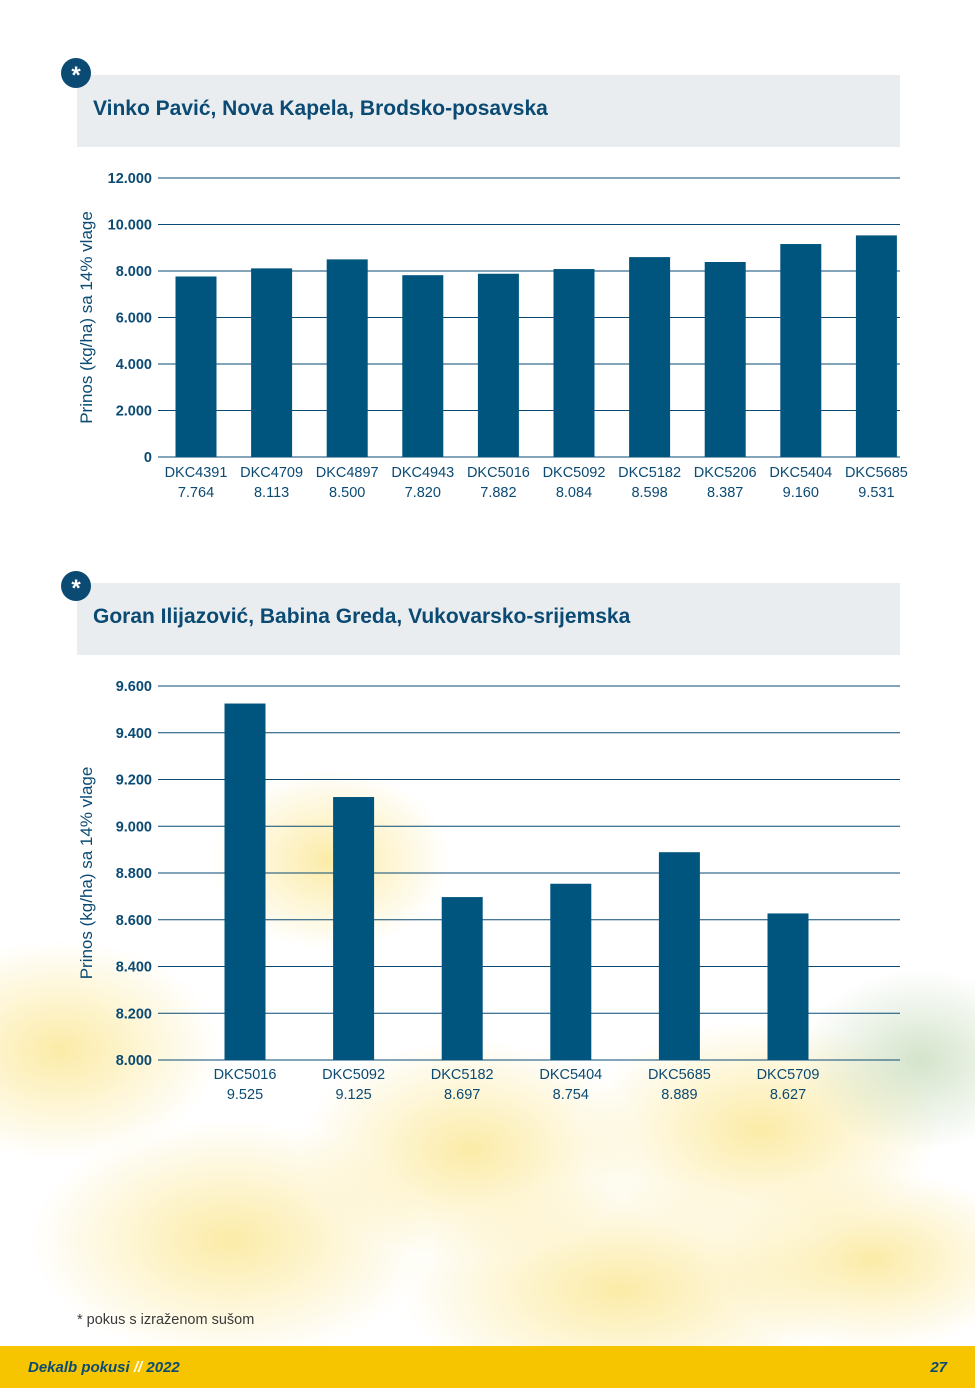 The height and width of the screenshot is (1388, 975). What do you see at coordinates (271, 473) in the screenshot?
I see `x-category-label: DKC4709` at bounding box center [271, 473].